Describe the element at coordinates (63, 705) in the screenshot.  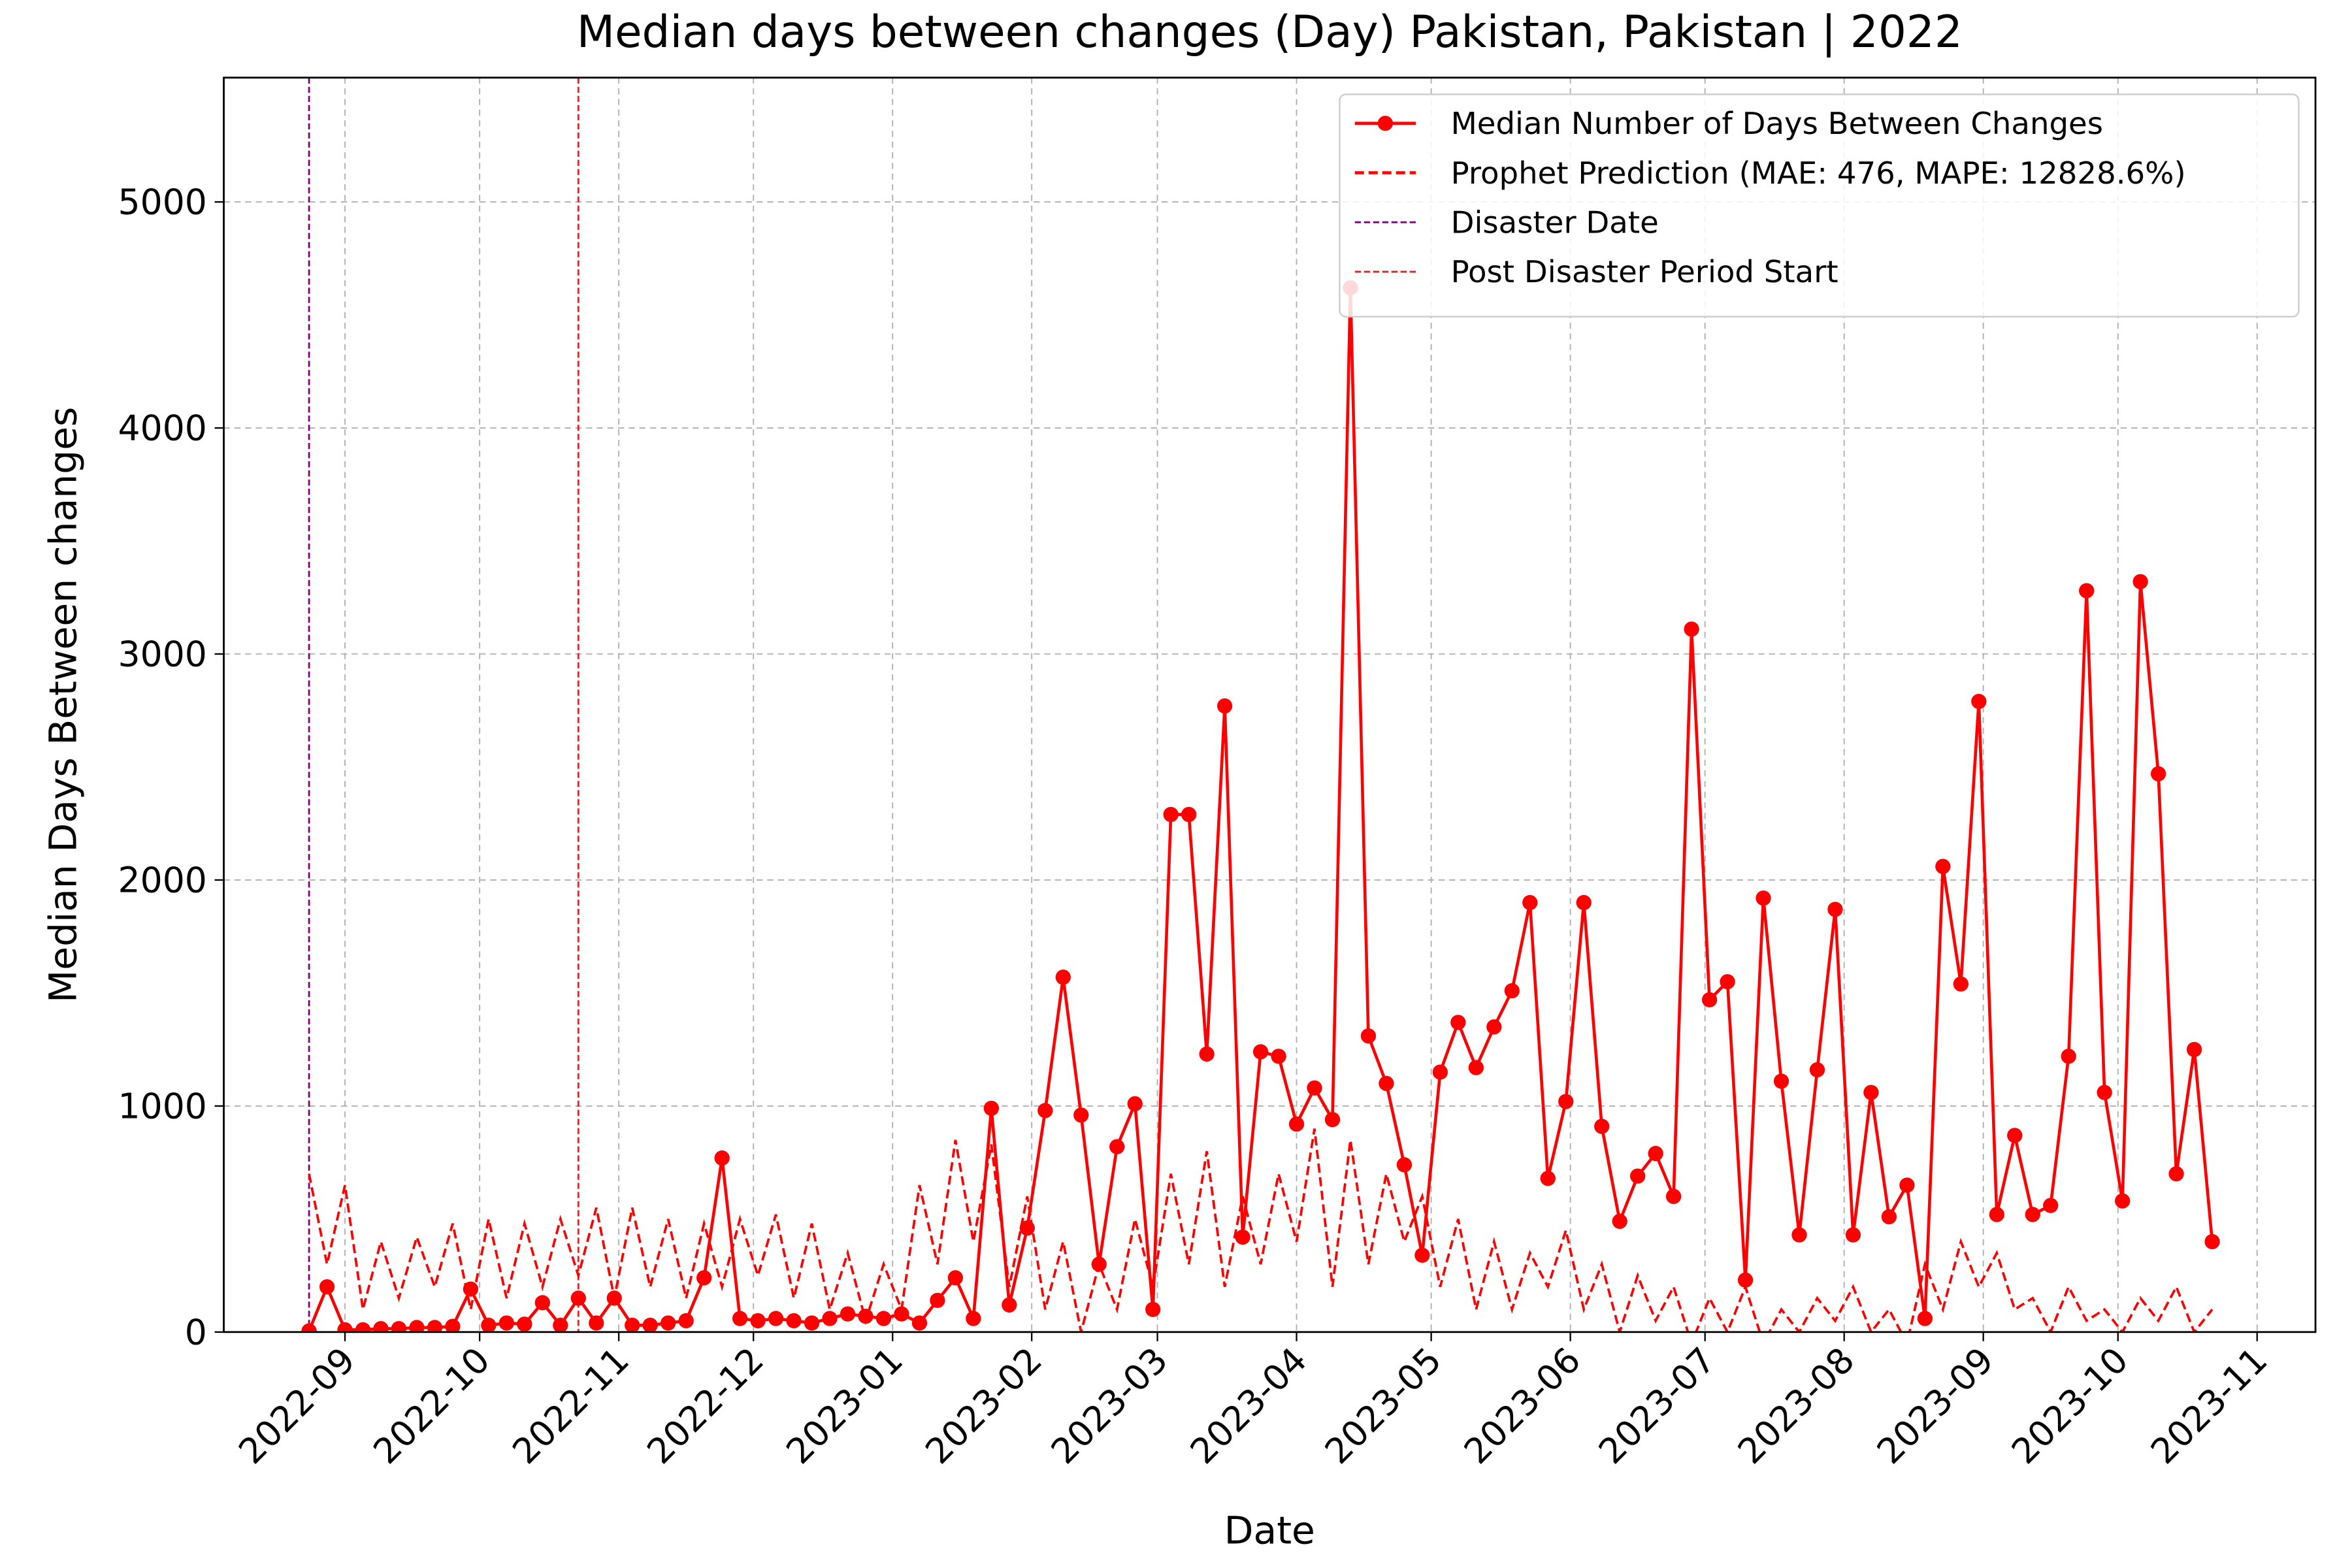
I see `y-axis-label: Median Days Between changes` at that location.